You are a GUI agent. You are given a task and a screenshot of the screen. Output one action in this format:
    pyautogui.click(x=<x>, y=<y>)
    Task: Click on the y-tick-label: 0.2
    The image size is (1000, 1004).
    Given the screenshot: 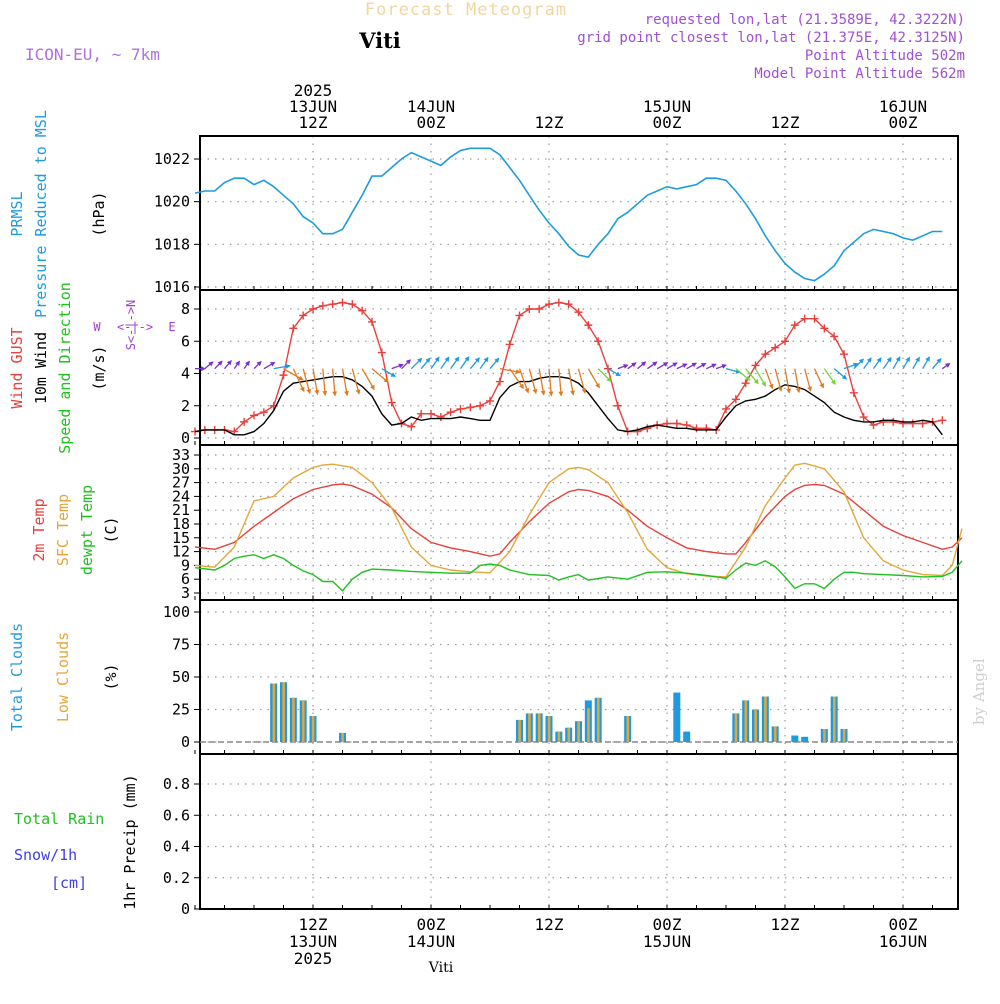 What is the action you would take?
    pyautogui.click(x=176, y=878)
    